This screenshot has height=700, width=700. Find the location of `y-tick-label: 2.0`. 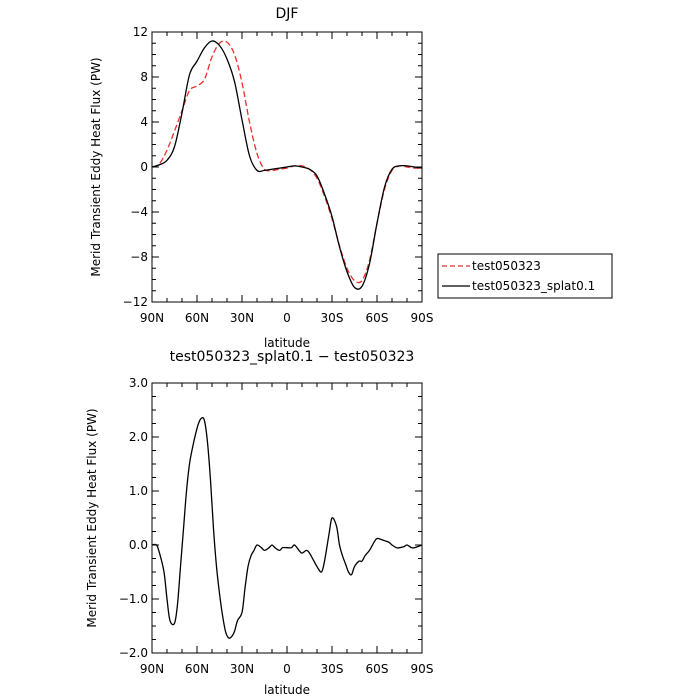

y-tick-label: 2.0 is located at coordinates (138, 437).